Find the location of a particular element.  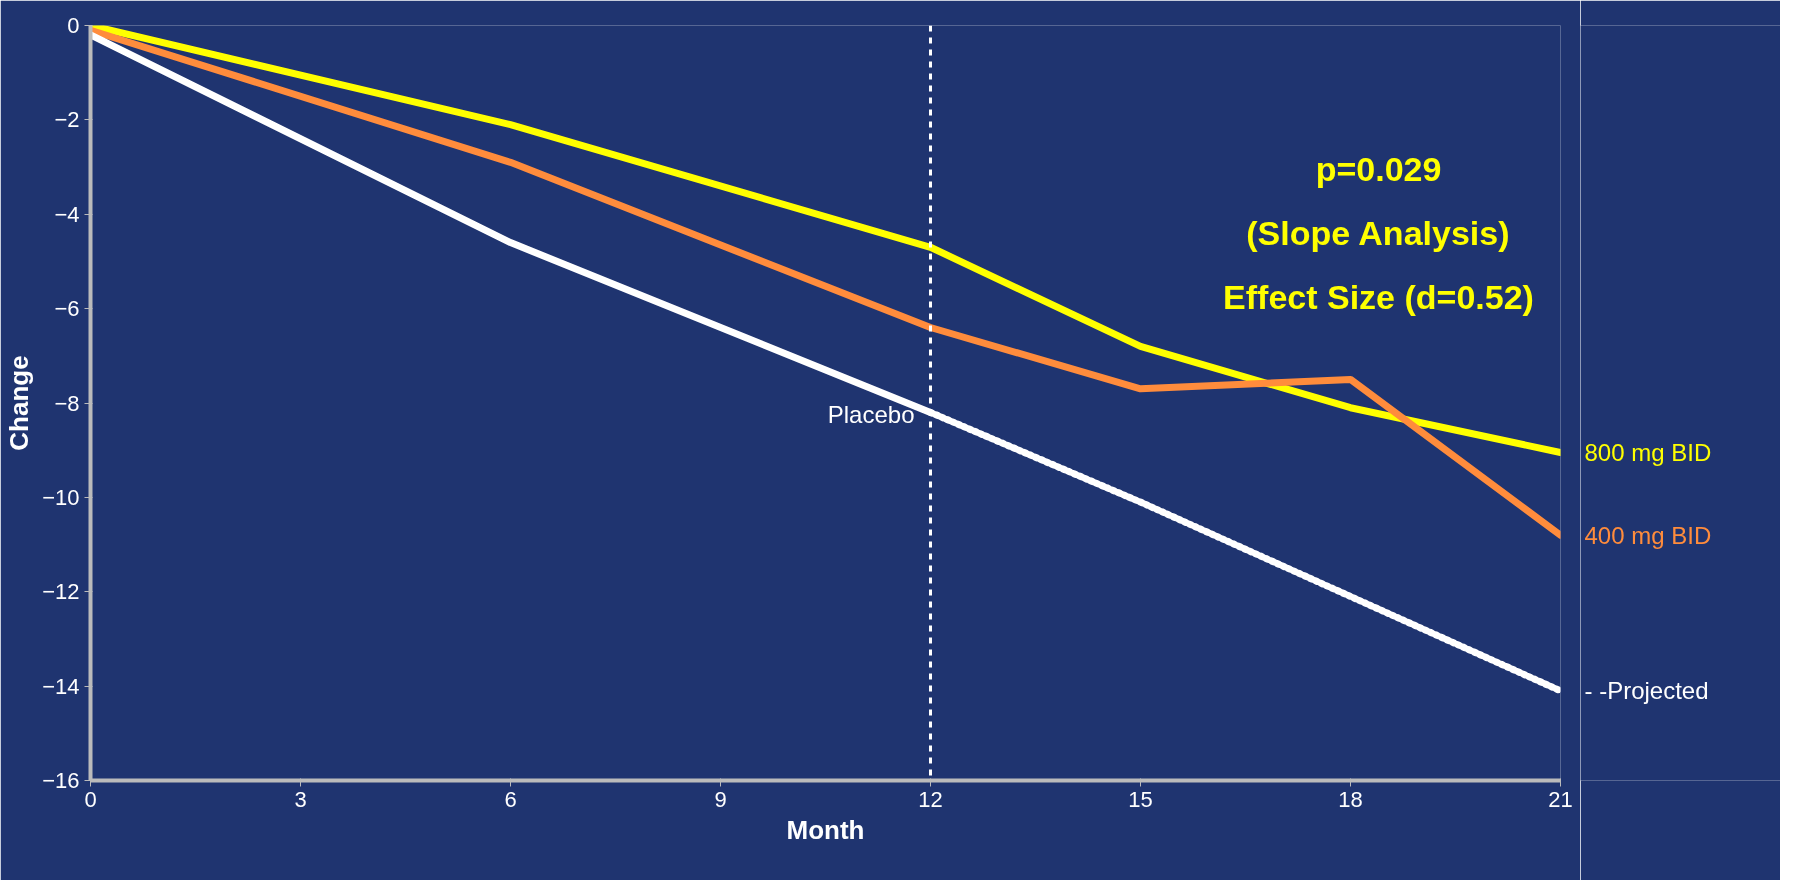

y-tick-label: 0 is located at coordinates (73, 25).